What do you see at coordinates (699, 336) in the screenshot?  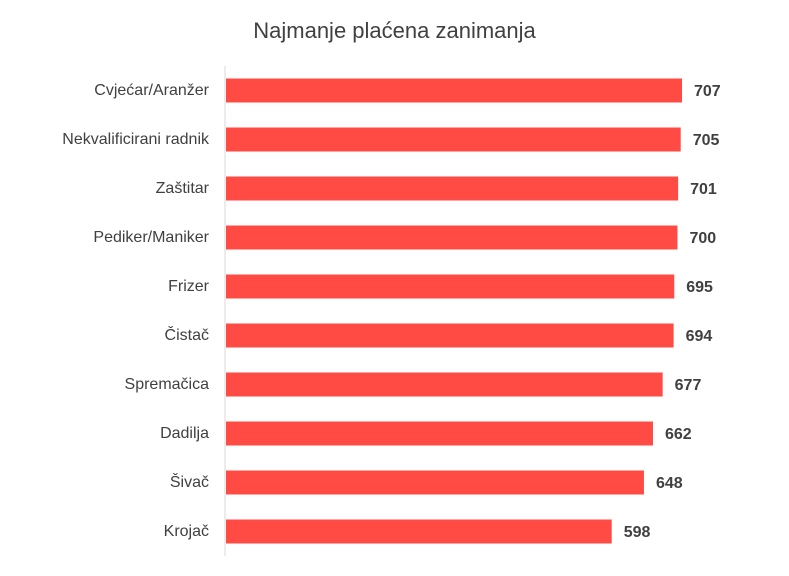 I see `value-label-5: 694` at bounding box center [699, 336].